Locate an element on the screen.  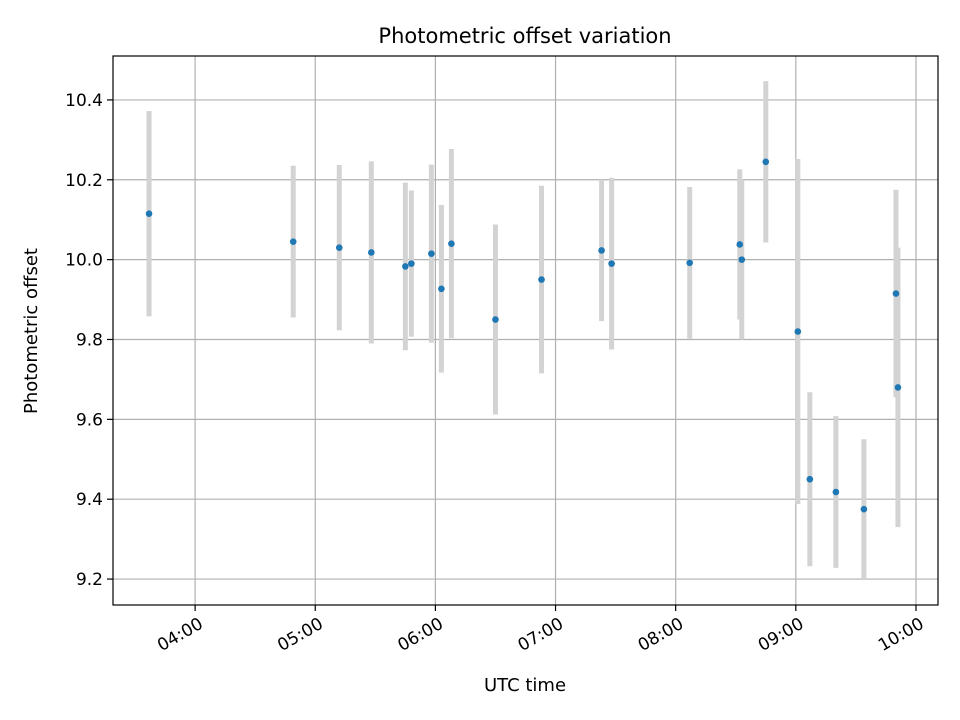
y-tick-label: 10.0 is located at coordinates (84, 261).